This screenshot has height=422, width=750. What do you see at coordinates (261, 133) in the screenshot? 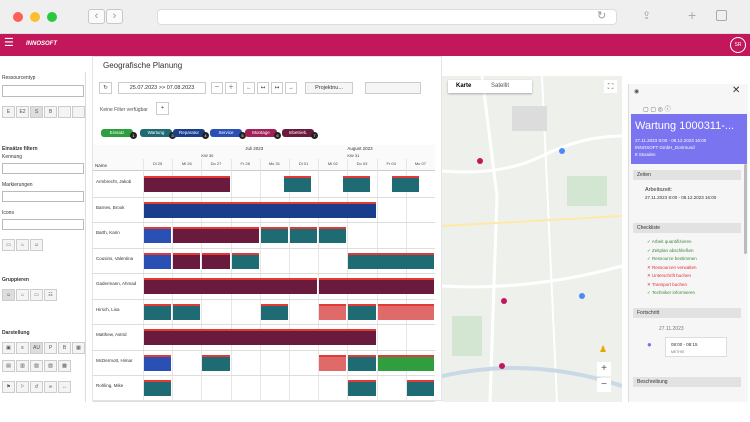
I see `legend-chip-4: Montage` at bounding box center [261, 133].